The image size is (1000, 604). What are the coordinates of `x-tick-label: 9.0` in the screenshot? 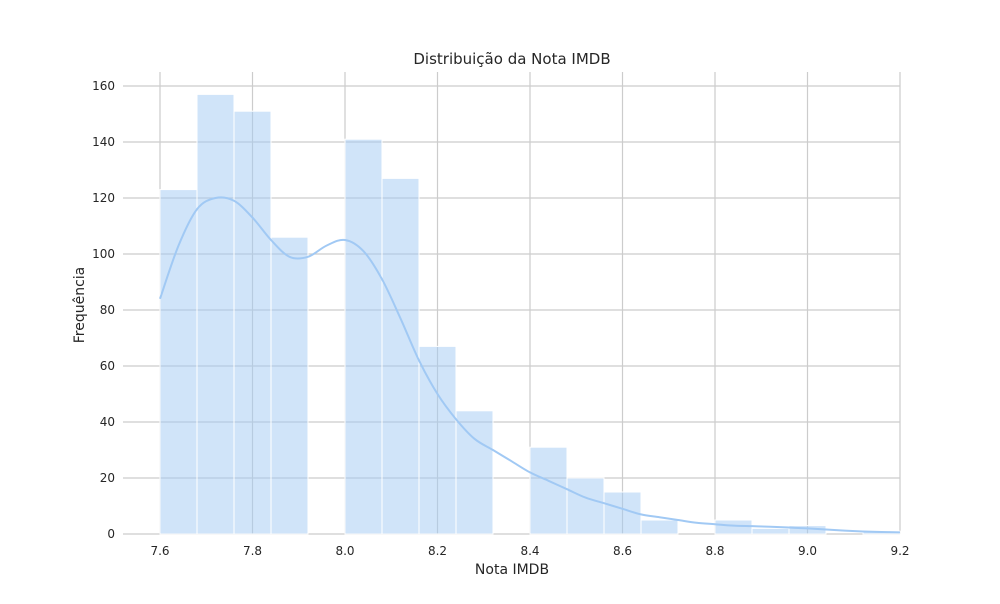 It's located at (807, 551).